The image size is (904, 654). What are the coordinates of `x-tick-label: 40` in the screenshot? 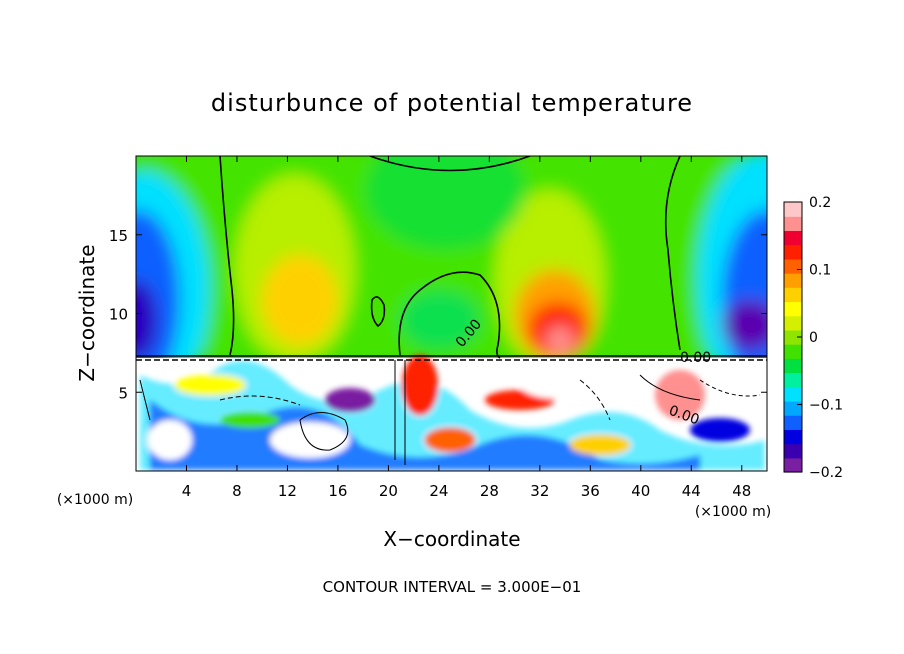 It's located at (640, 491).